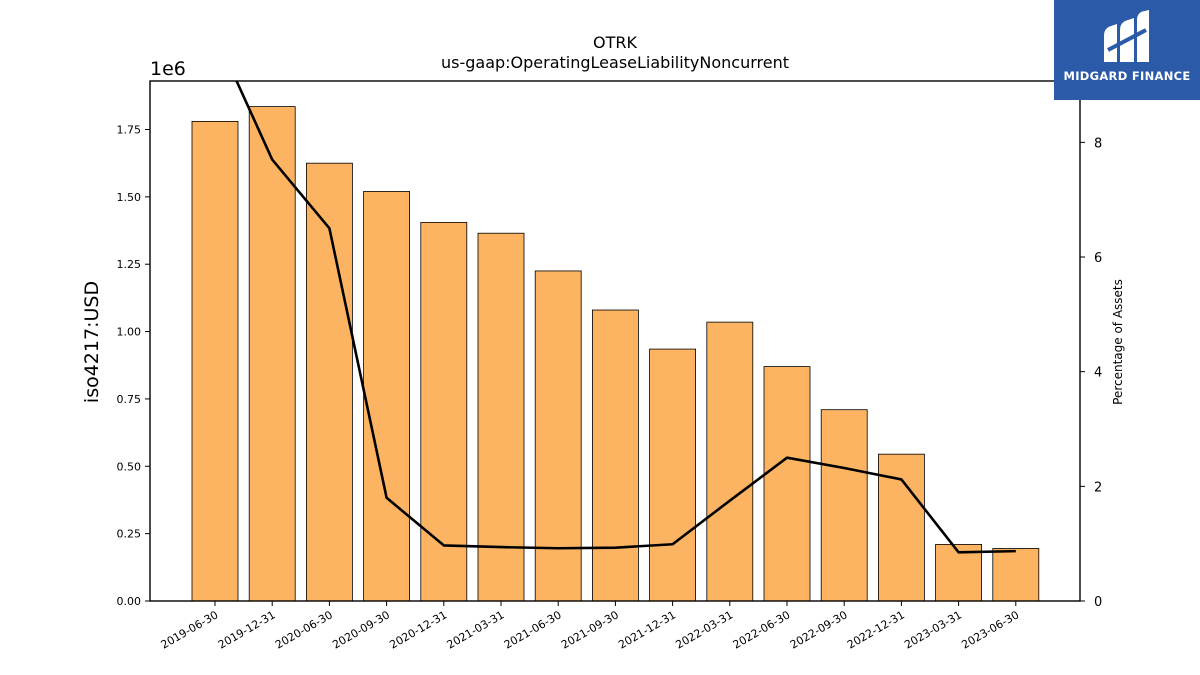 The image size is (1200, 675). I want to click on y-tick-label: 1.25, so click(129, 264).